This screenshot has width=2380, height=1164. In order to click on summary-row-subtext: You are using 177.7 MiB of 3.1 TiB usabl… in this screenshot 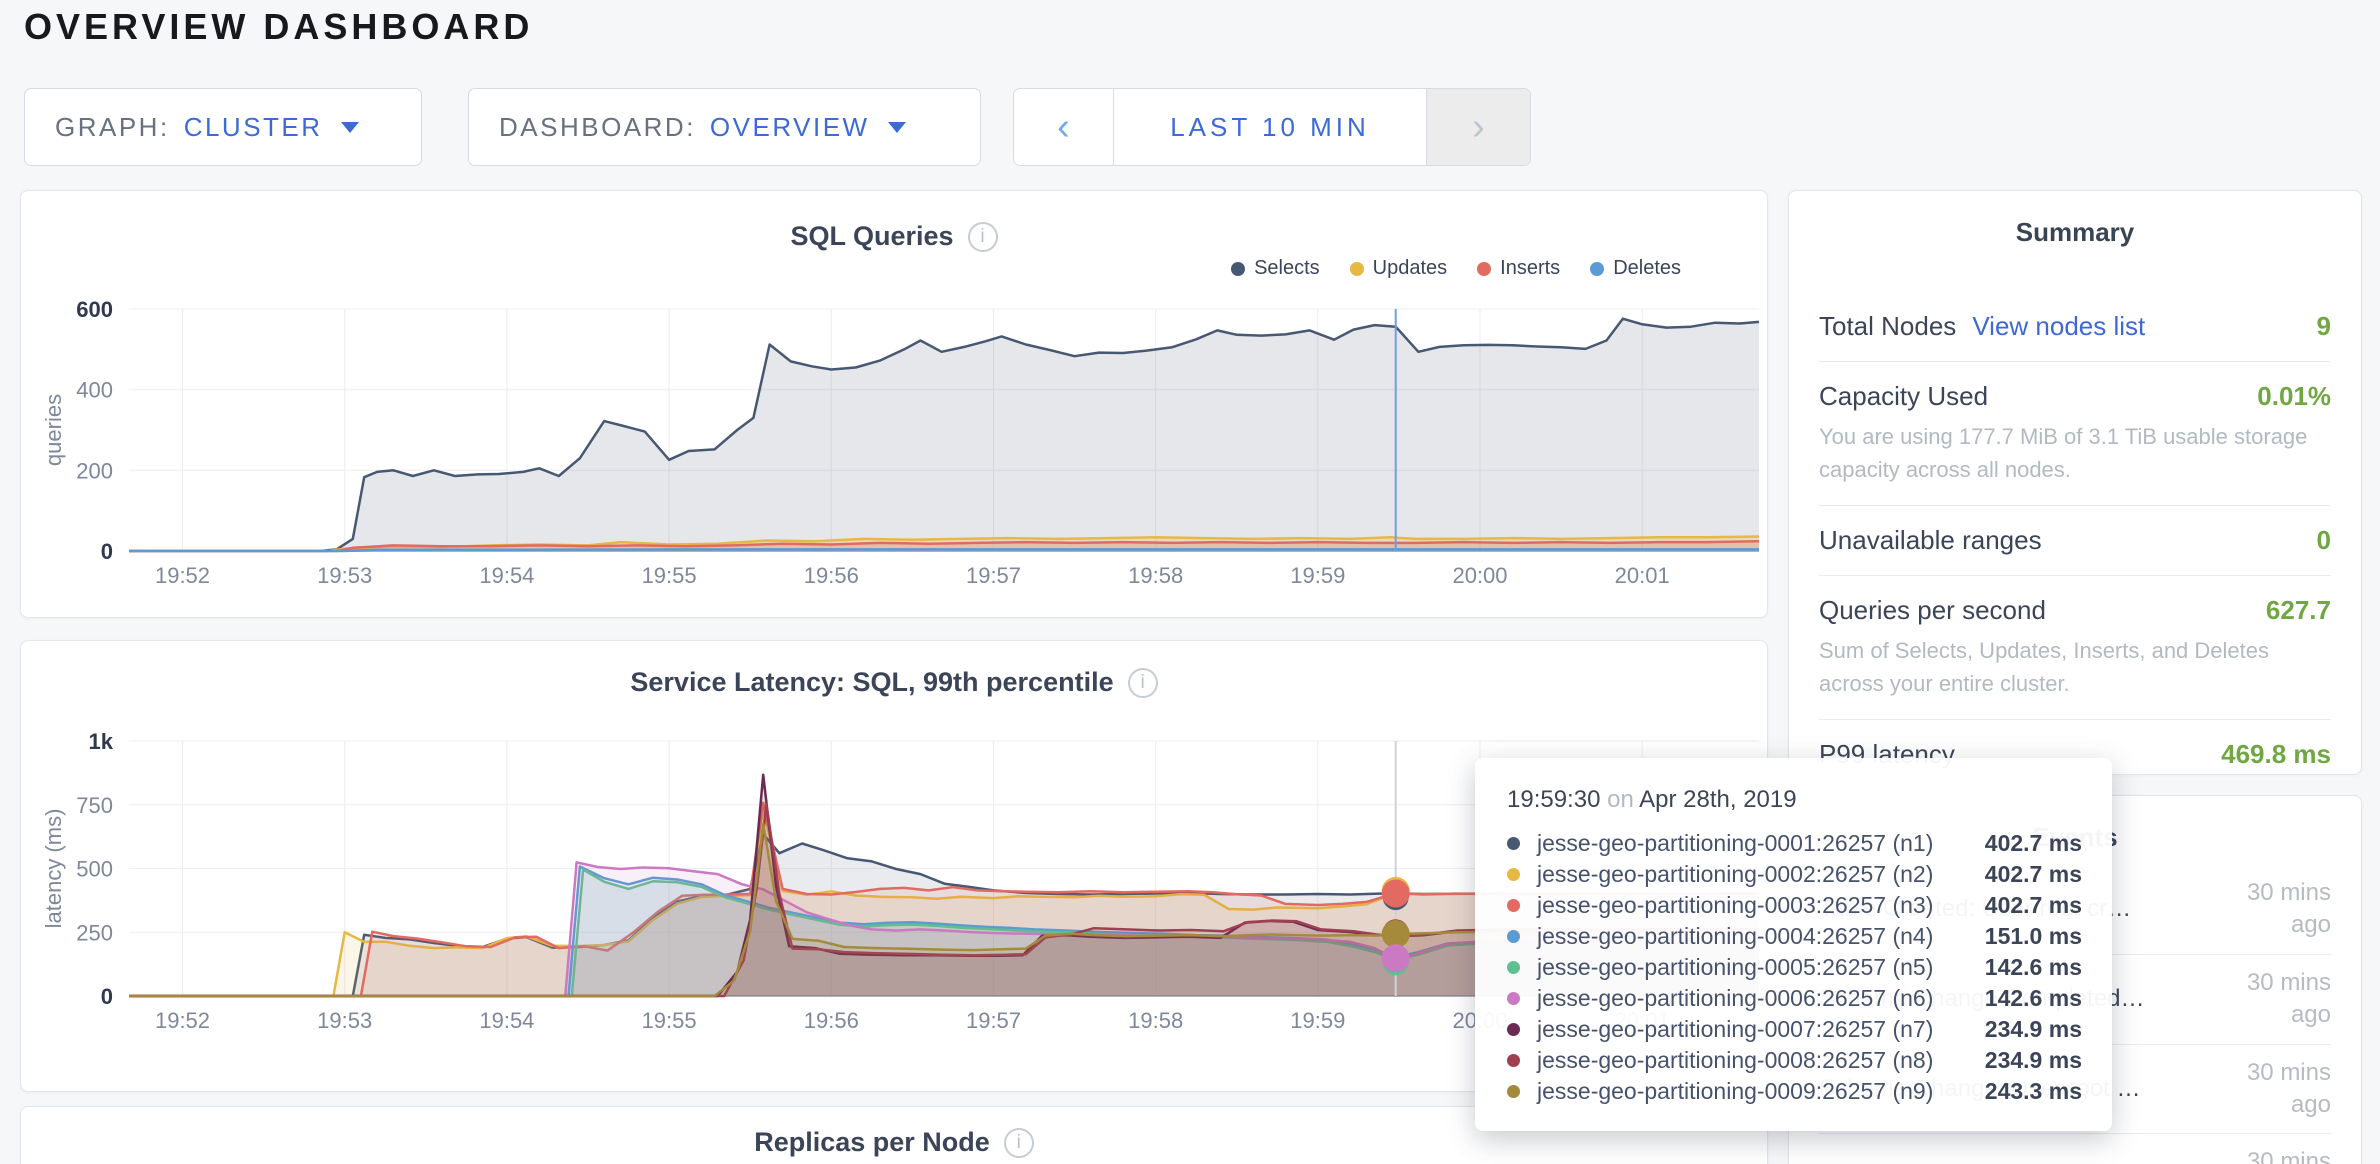, I will do `click(2063, 453)`.